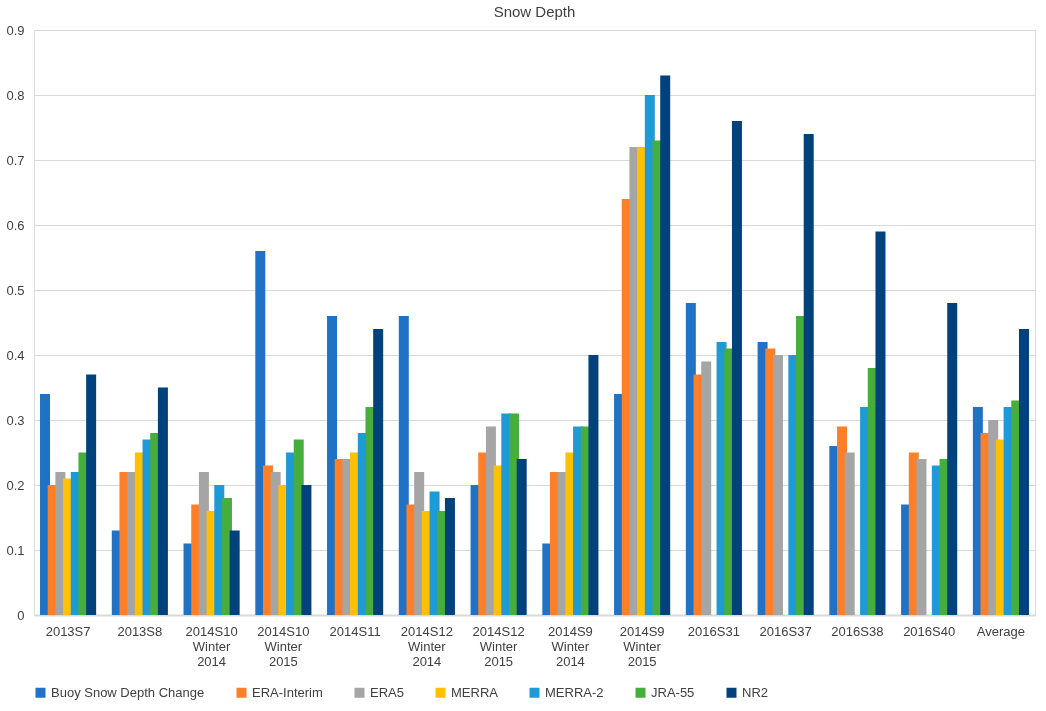 The width and height of the screenshot is (1046, 711). What do you see at coordinates (21, 615) in the screenshot?
I see `y-tick-label: 0` at bounding box center [21, 615].